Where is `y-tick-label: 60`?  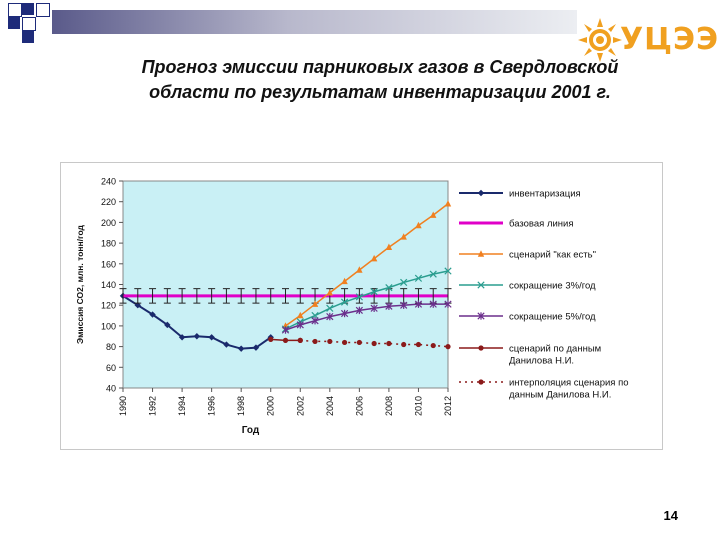
y-tick-label: 60 is located at coordinates (111, 368).